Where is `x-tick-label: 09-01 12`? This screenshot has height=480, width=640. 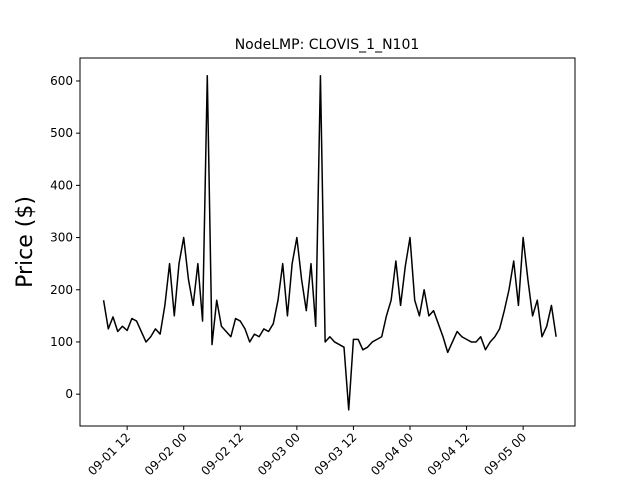
x-tick-label: 09-01 12 is located at coordinates (109, 454).